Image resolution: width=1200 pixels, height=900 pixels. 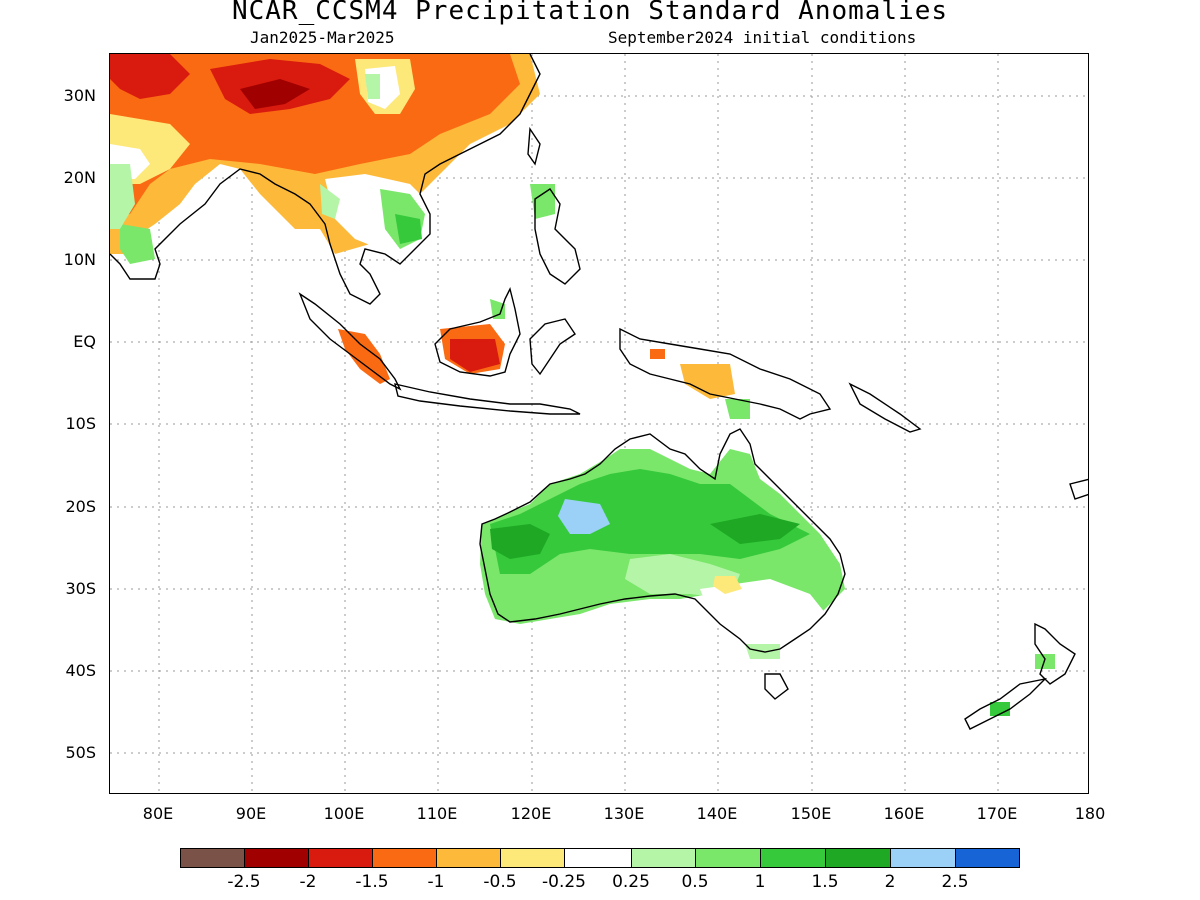 What do you see at coordinates (997, 813) in the screenshot?
I see `lon-label: 170E` at bounding box center [997, 813].